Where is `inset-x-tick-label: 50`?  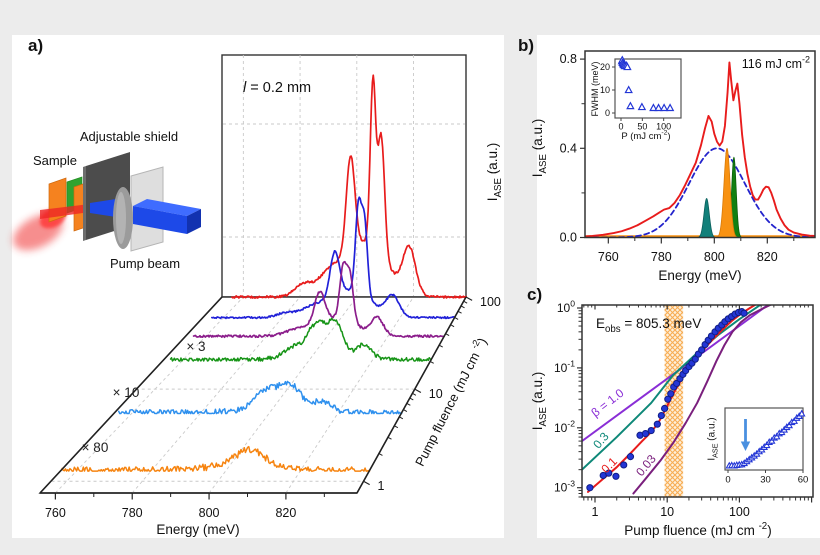 inset-x-tick-label: 50 is located at coordinates (642, 127).